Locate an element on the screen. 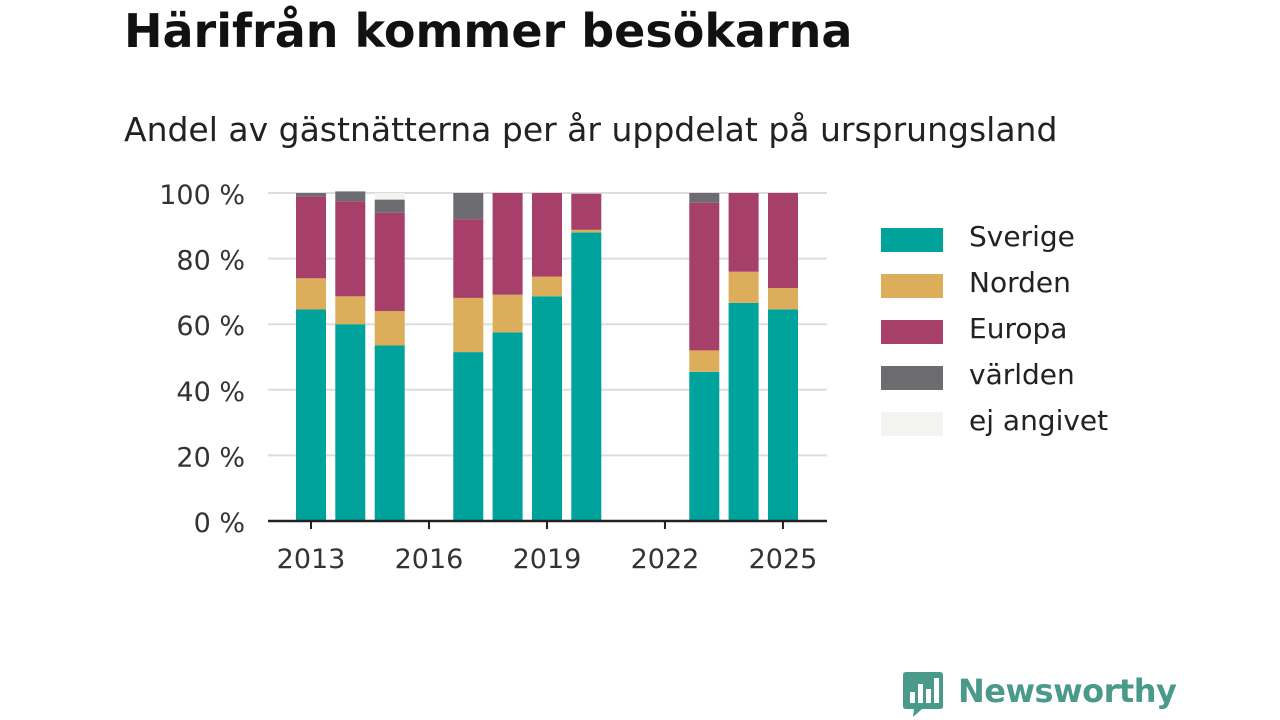 Image resolution: width=1280 pixels, height=720 pixels. brand-name: Newsworthy is located at coordinates (1067, 691).